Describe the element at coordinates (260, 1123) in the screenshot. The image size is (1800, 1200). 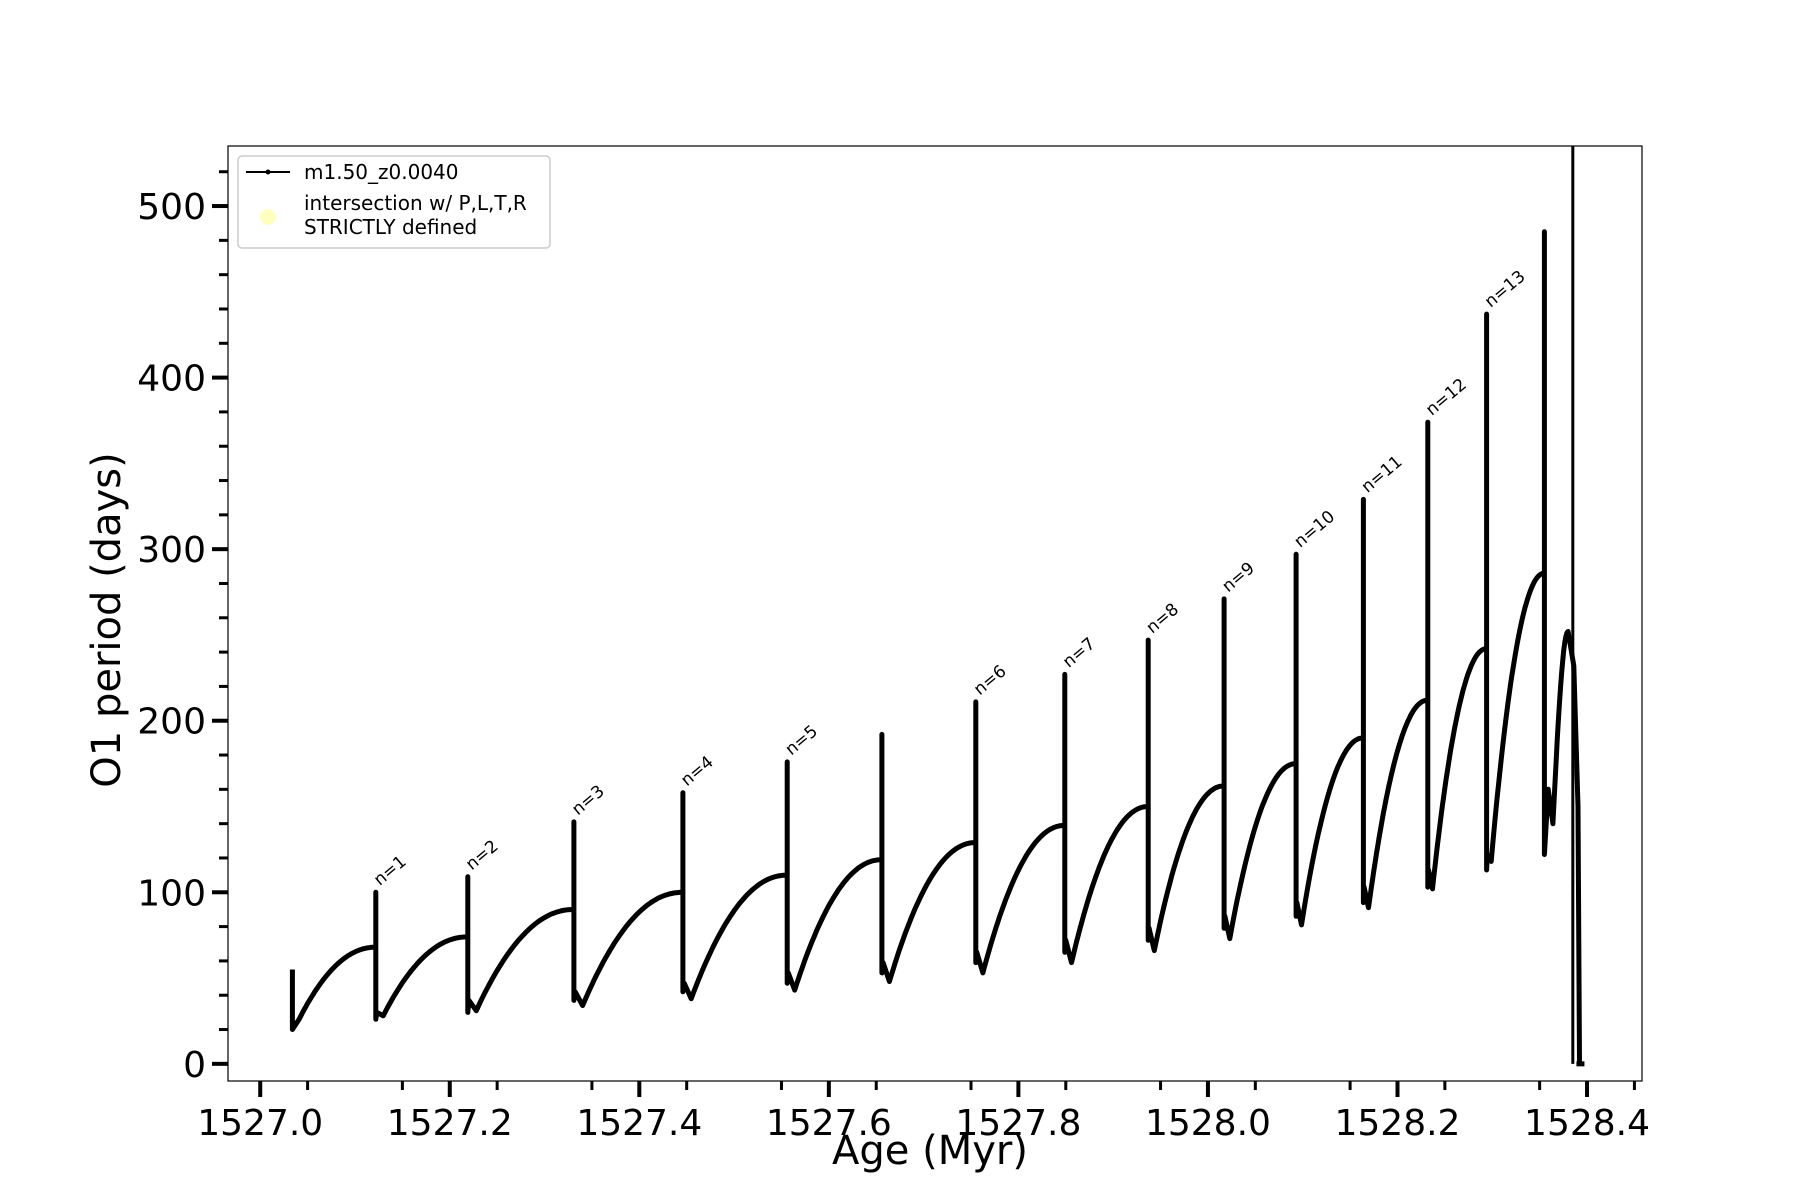
I see `x-tick-label: 1527.0` at that location.